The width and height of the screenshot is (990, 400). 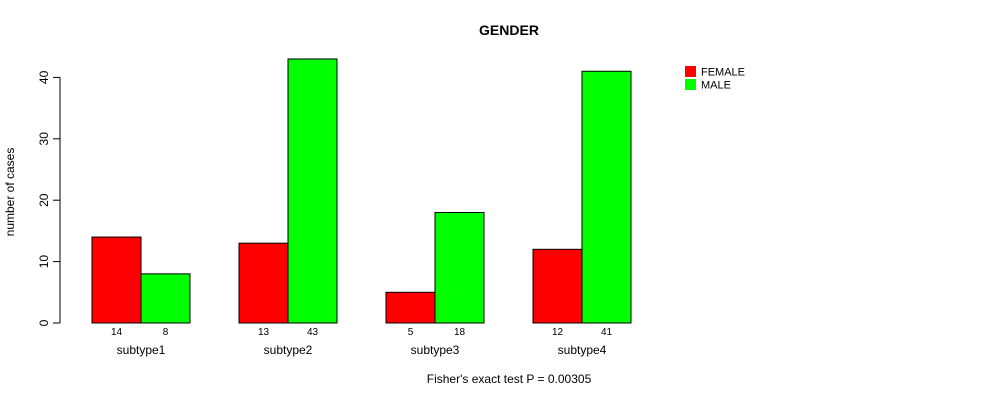 I want to click on legend-label-female: FEMALE, so click(x=723, y=73).